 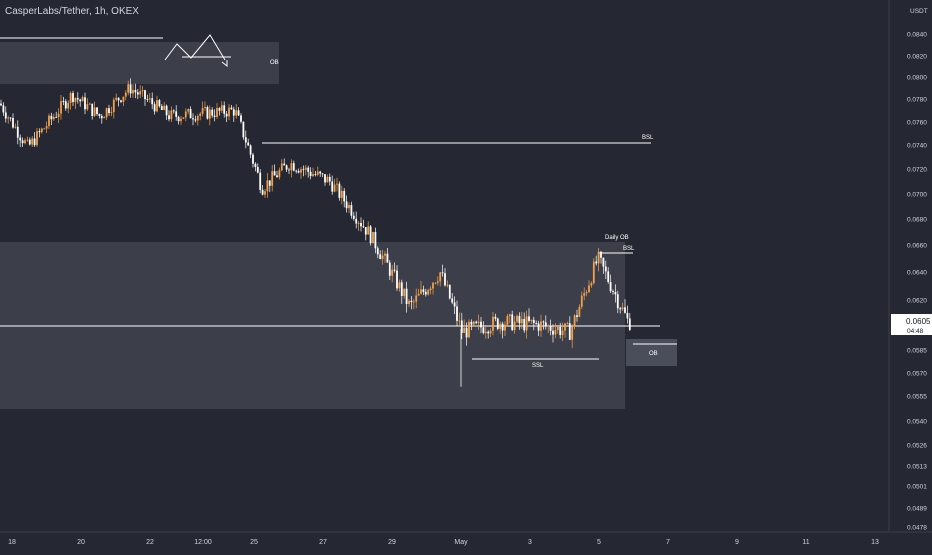 What do you see at coordinates (81, 542) in the screenshot?
I see `time-tick-1: 20` at bounding box center [81, 542].